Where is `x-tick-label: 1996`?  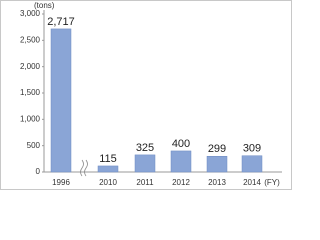 x-tick-label: 1996 is located at coordinates (61, 182).